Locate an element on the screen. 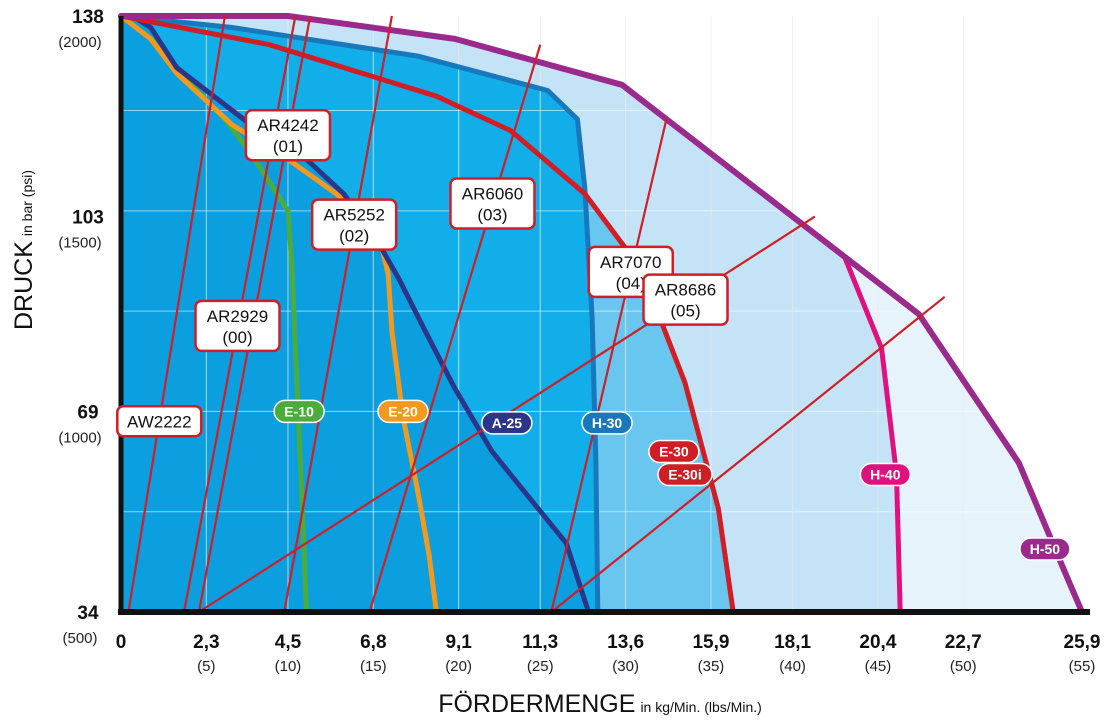 The height and width of the screenshot is (724, 1105). series-label-text: E-20 is located at coordinates (403, 411).